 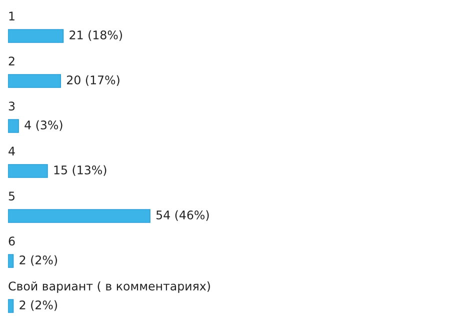 What do you see at coordinates (11, 106) in the screenshot?
I see `y-tick-label: 3` at bounding box center [11, 106].